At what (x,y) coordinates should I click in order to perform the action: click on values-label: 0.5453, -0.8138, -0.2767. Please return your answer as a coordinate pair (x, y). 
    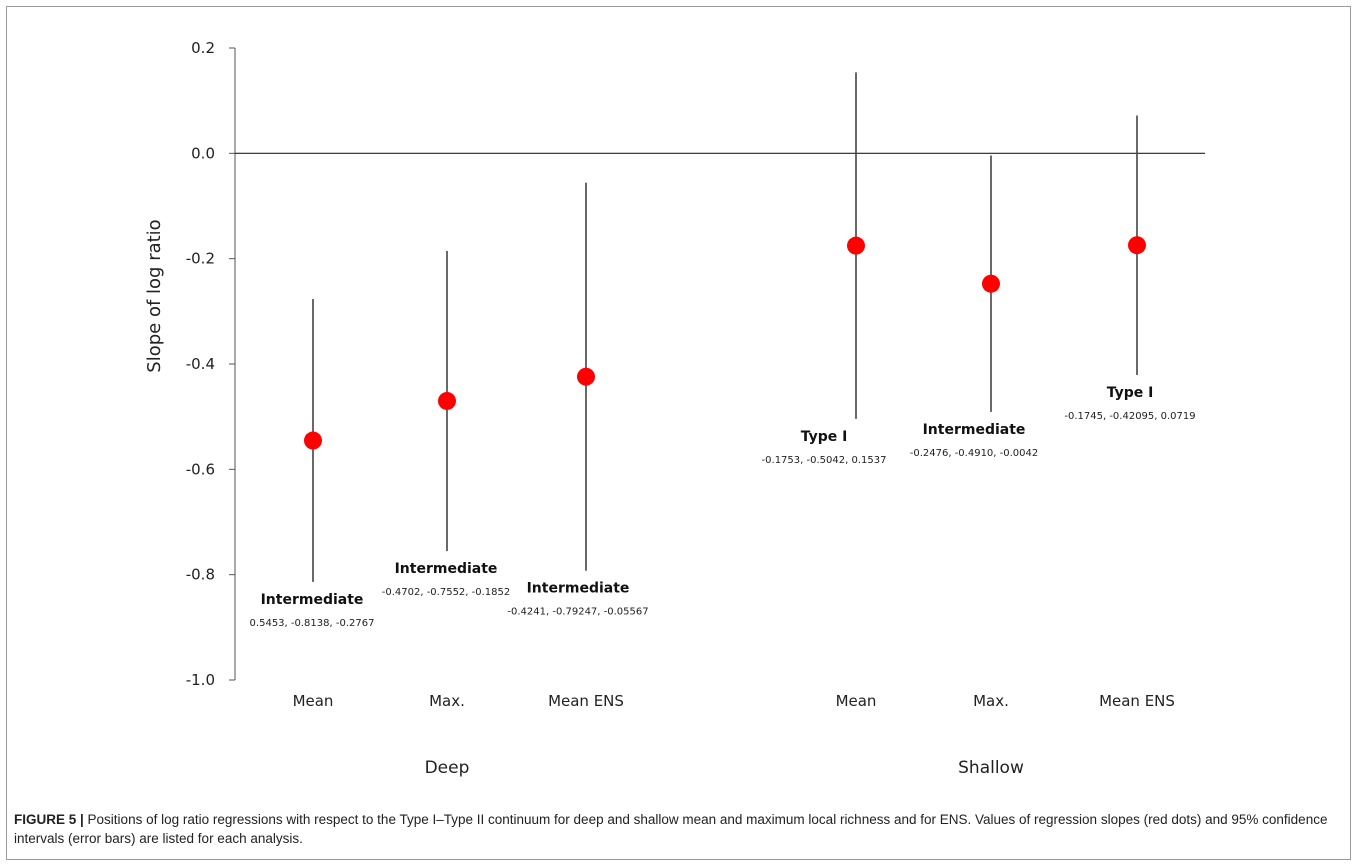
    Looking at the image, I should click on (312, 623).